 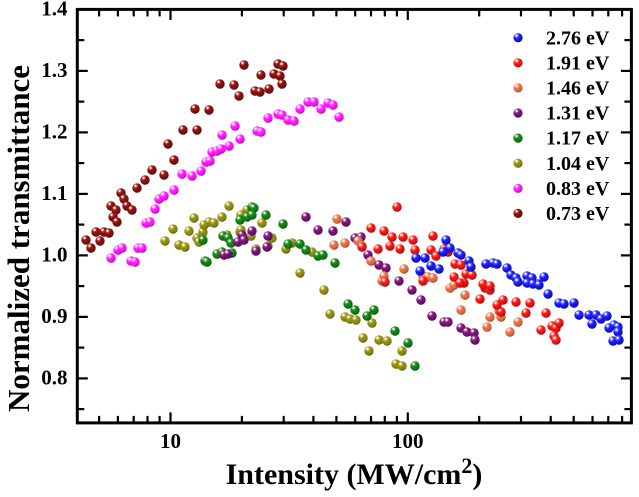 I want to click on svg-text: 1.0, so click(x=54, y=255).